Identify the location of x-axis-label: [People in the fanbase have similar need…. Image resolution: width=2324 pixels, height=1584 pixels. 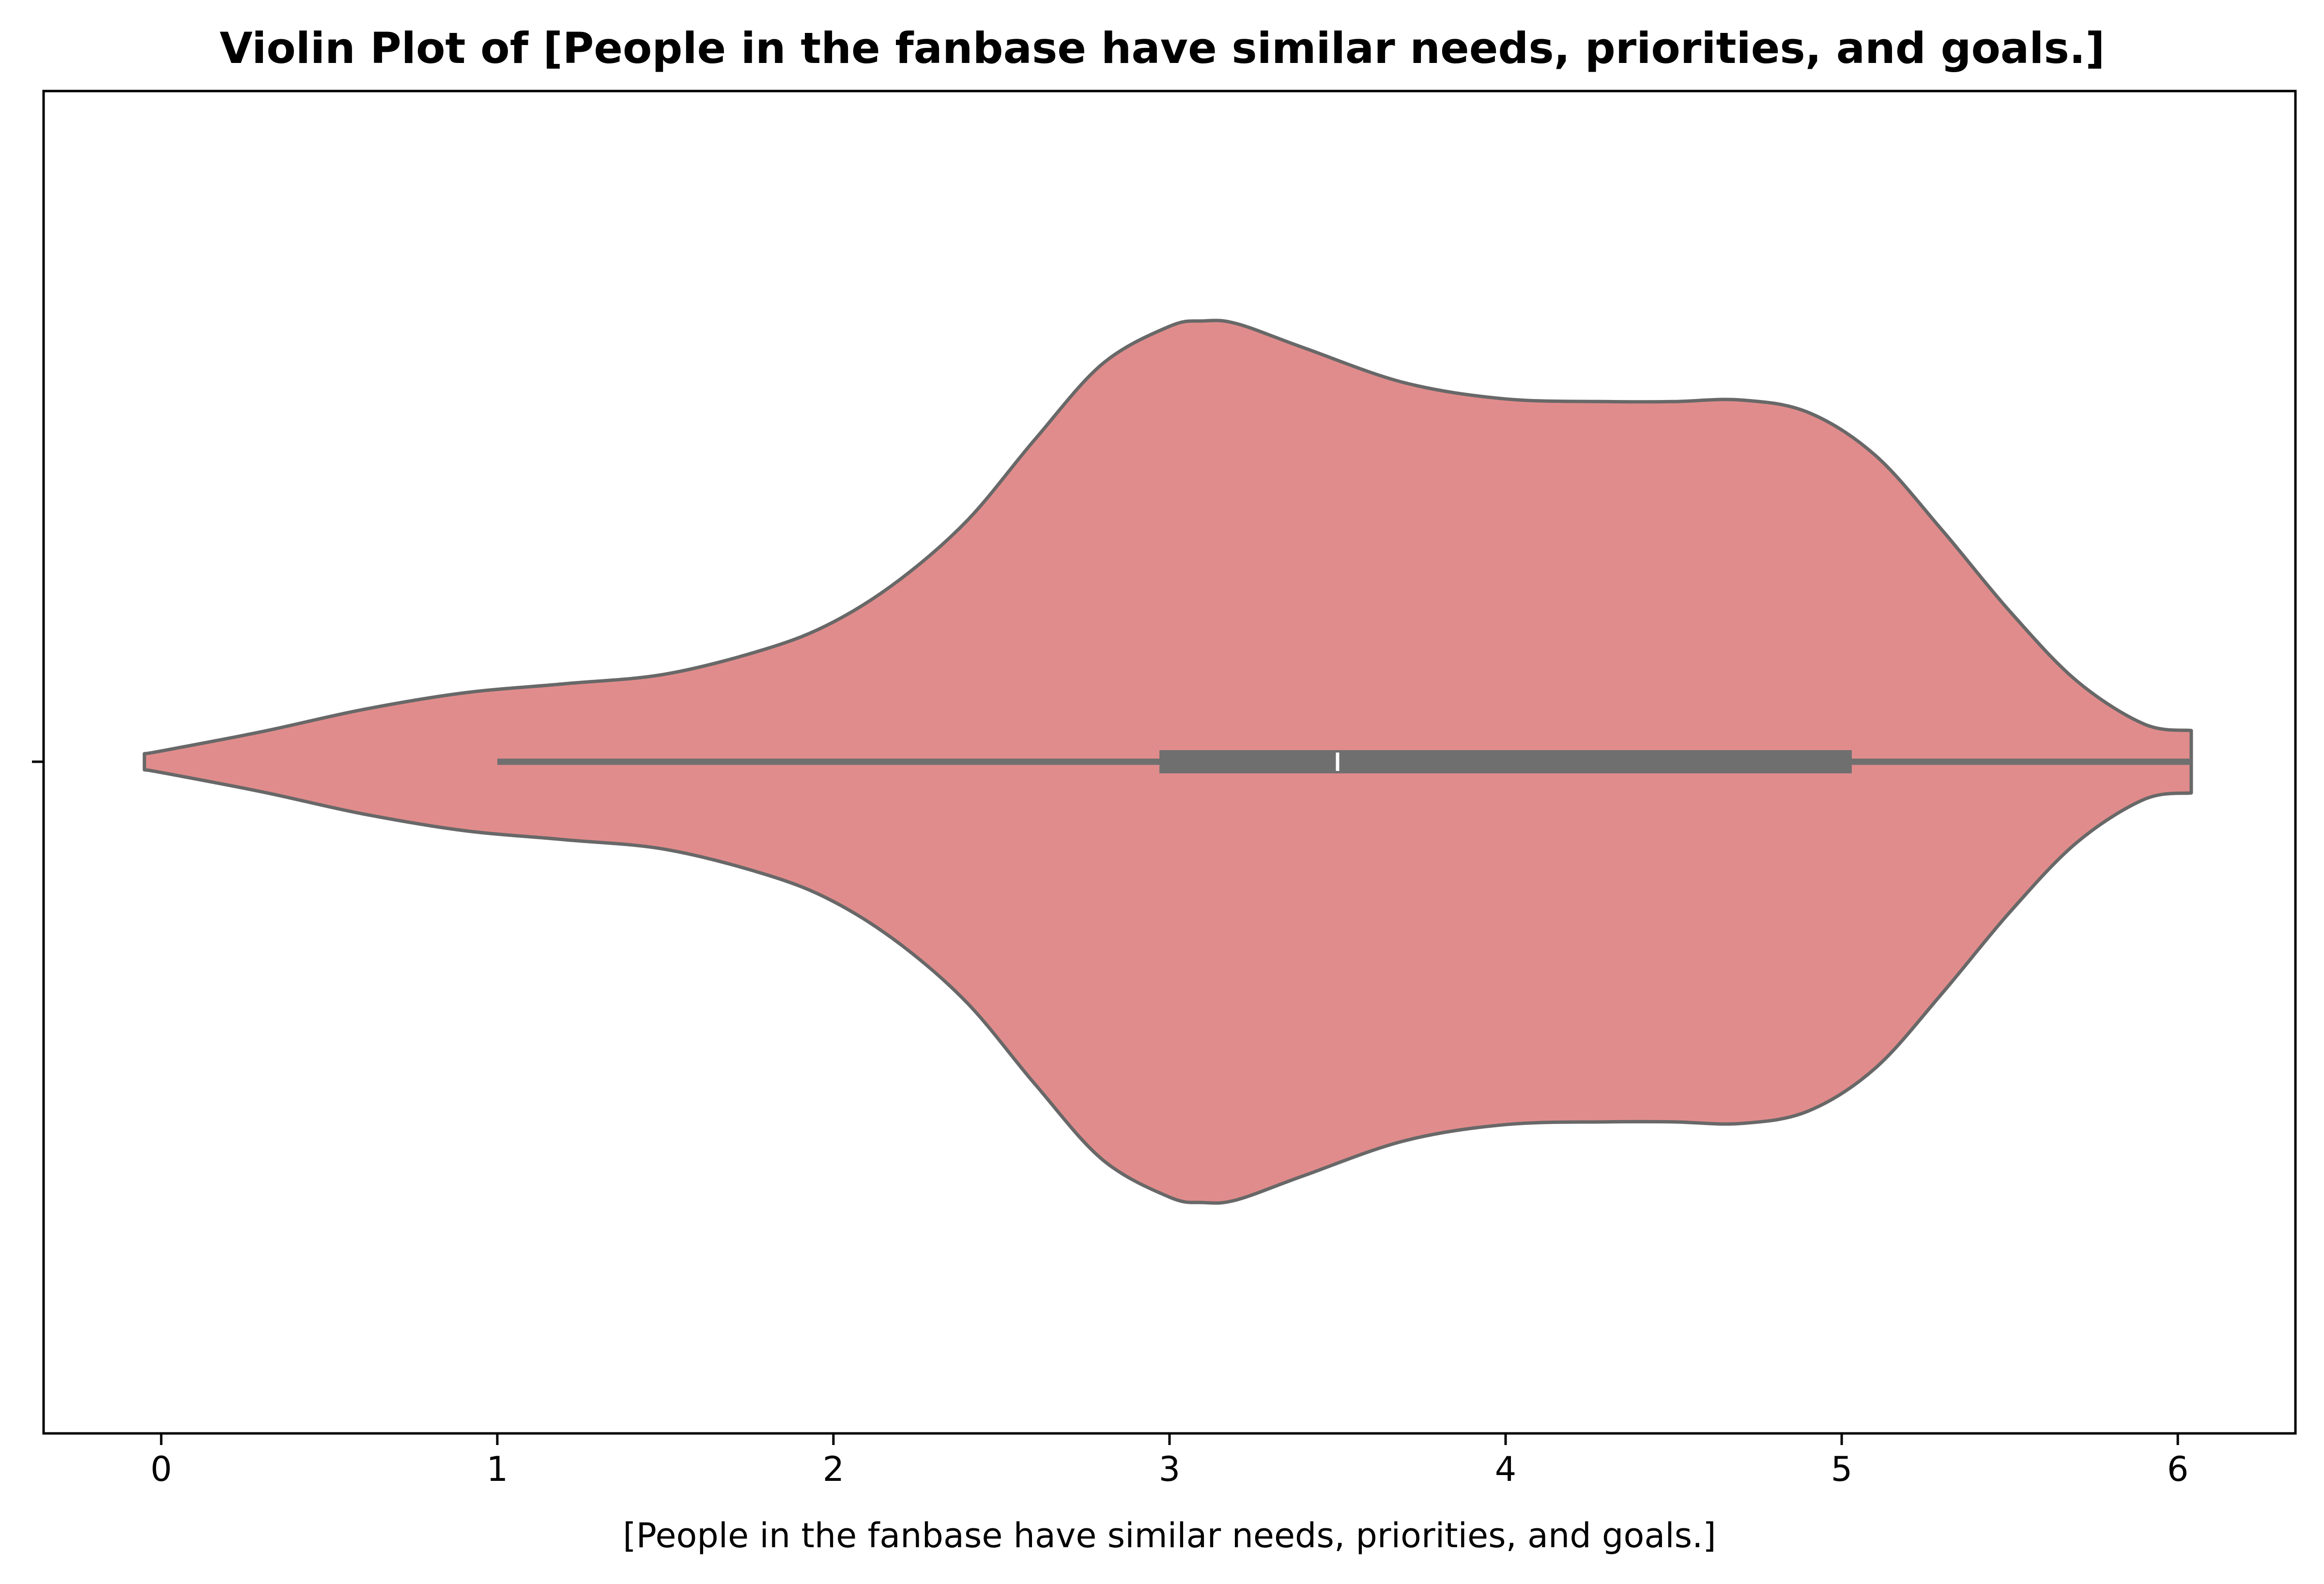
(1169, 1535).